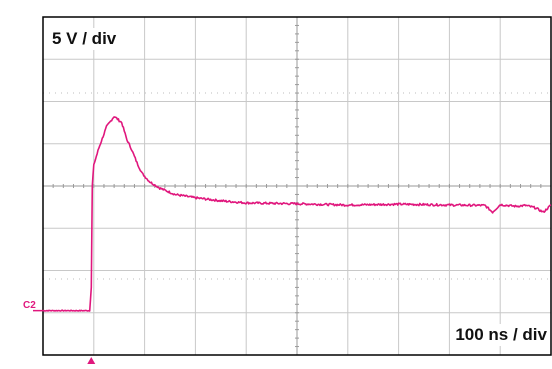  I want to click on time-scale-label: 100 ns / div, so click(501, 335).